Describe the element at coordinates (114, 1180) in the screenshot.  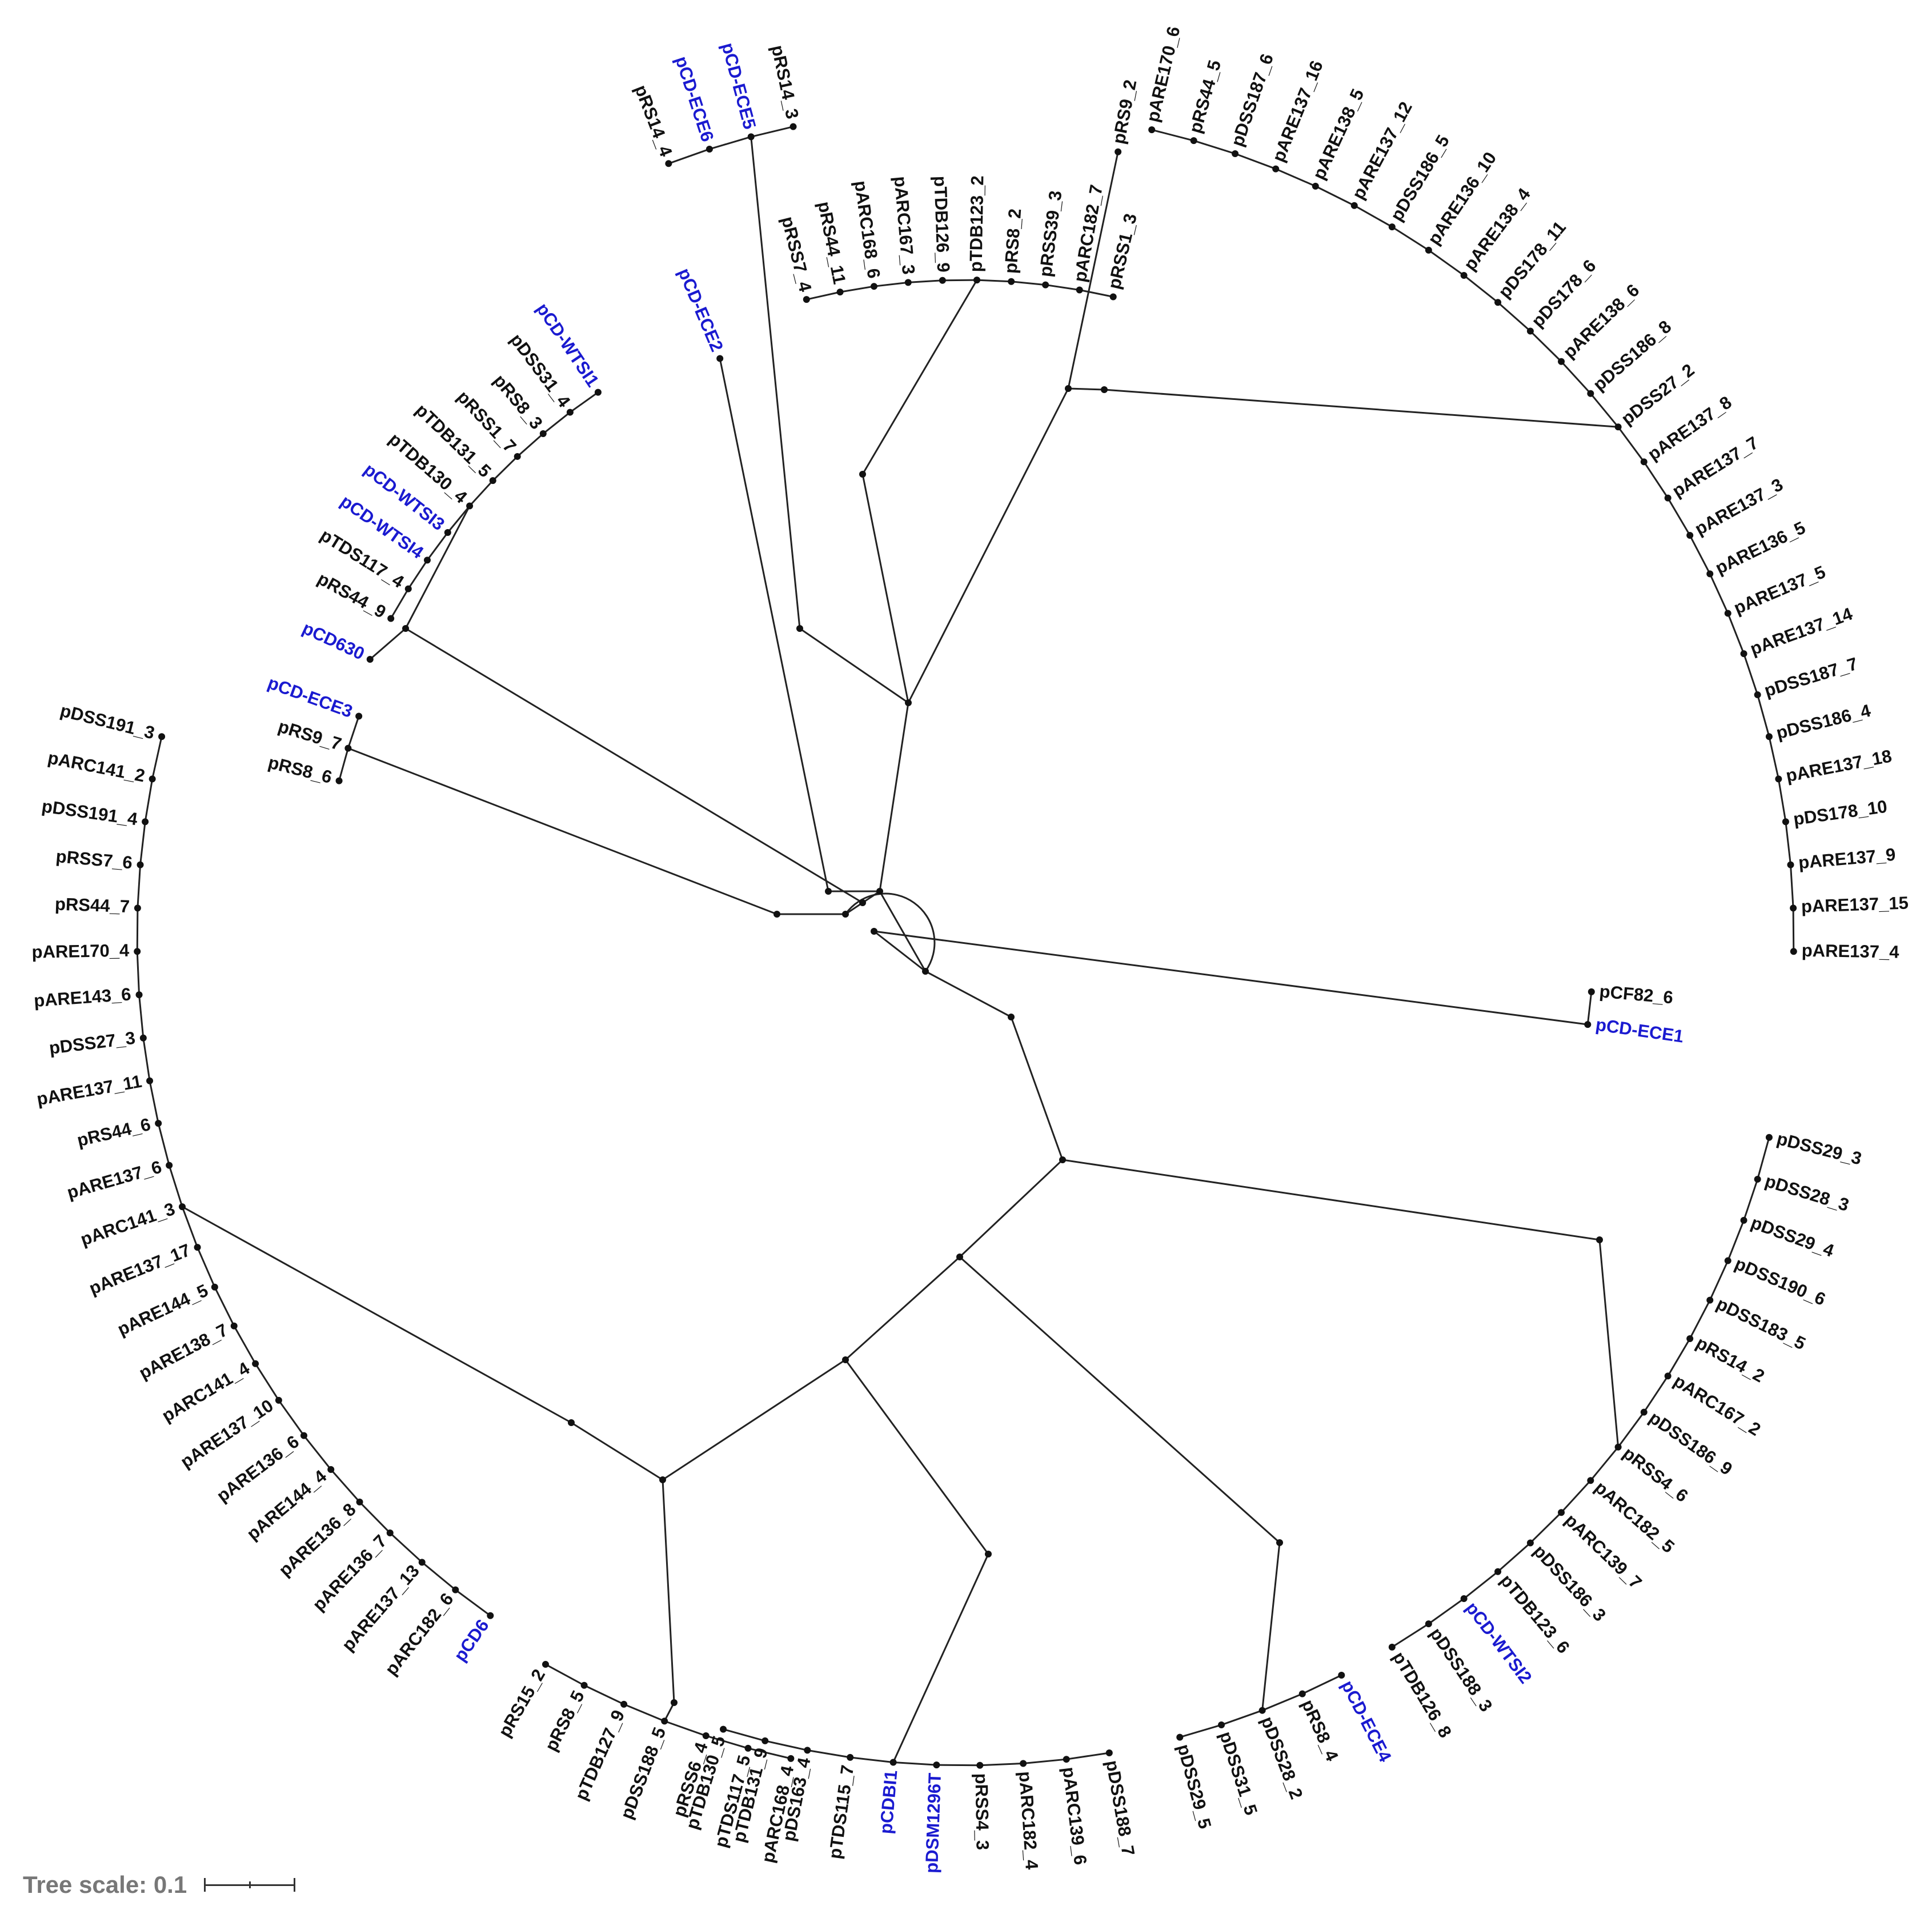
I see `leaf-label-pare137-6: pARE137_6` at that location.